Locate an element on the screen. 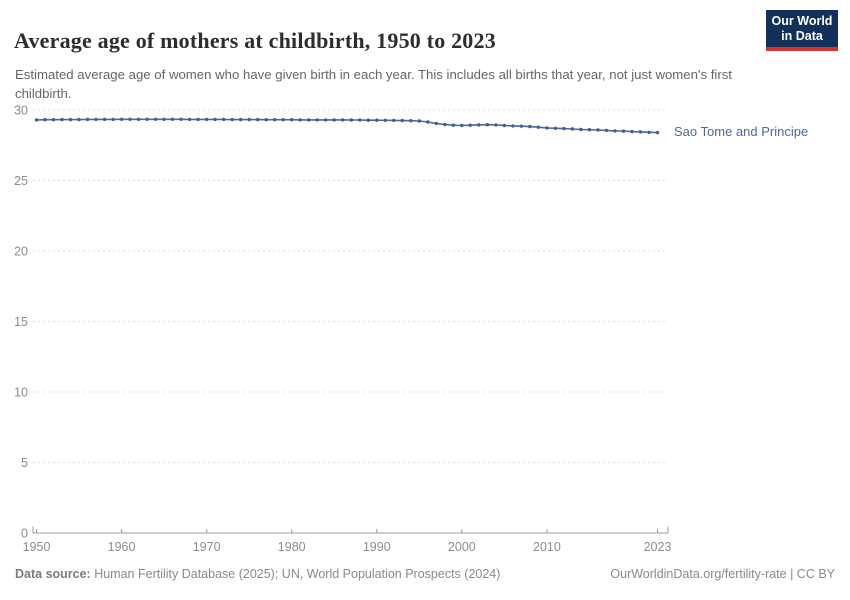 The height and width of the screenshot is (600, 850). x-tick-label: 2000 is located at coordinates (462, 547).